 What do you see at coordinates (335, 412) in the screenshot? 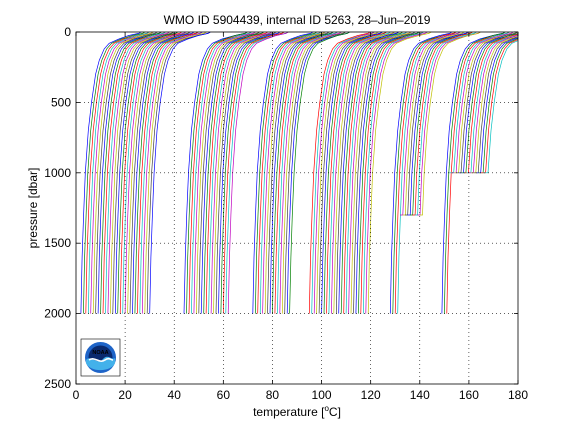
I see `x-axis-label-tail: C]` at bounding box center [335, 412].